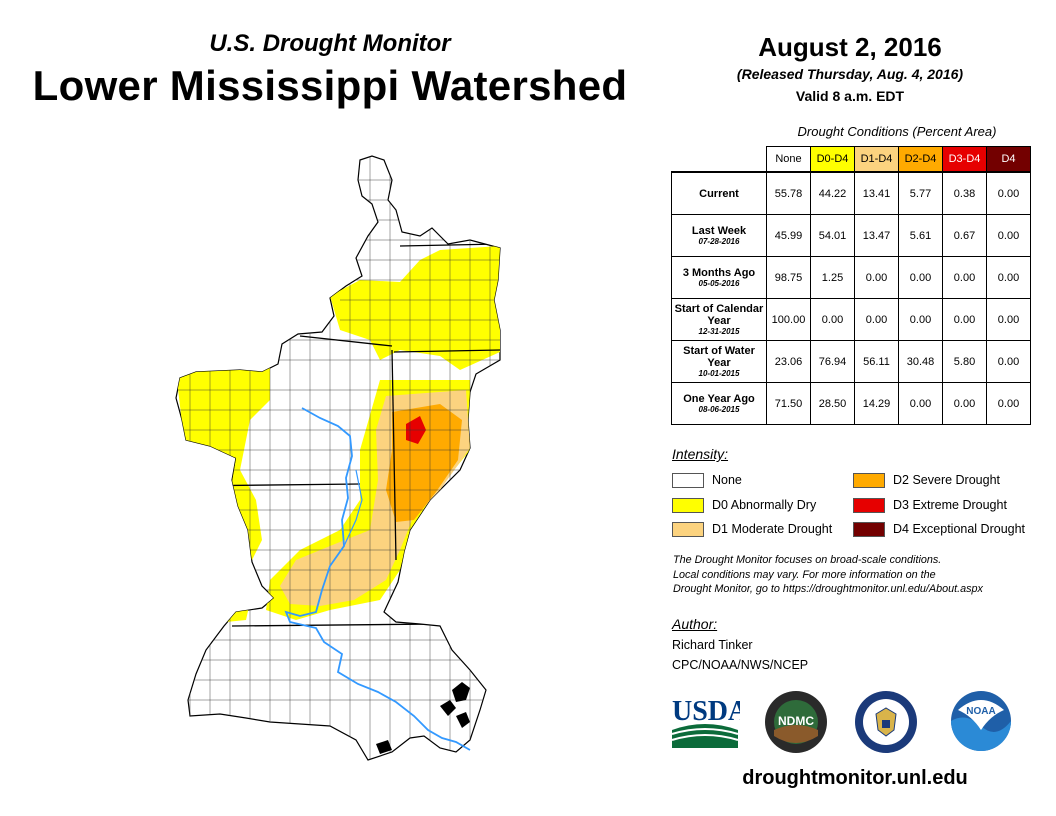 The width and height of the screenshot is (1056, 816). I want to click on valid-time: Valid 8 a.m. EDT, so click(850, 96).